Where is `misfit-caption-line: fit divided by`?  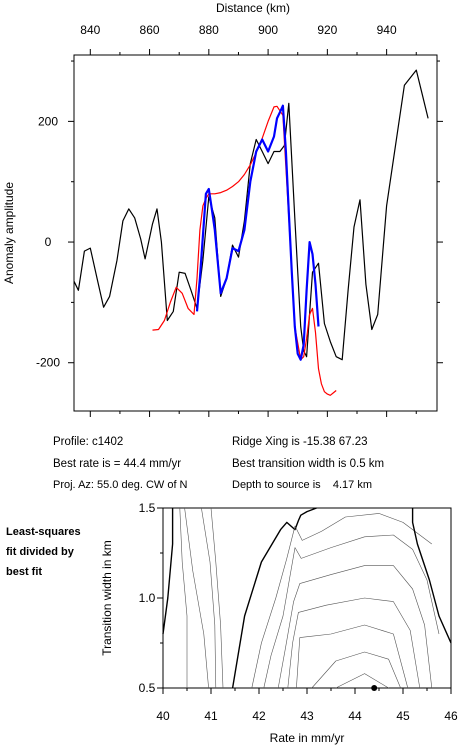 misfit-caption-line: fit divided by is located at coordinates (40, 552).